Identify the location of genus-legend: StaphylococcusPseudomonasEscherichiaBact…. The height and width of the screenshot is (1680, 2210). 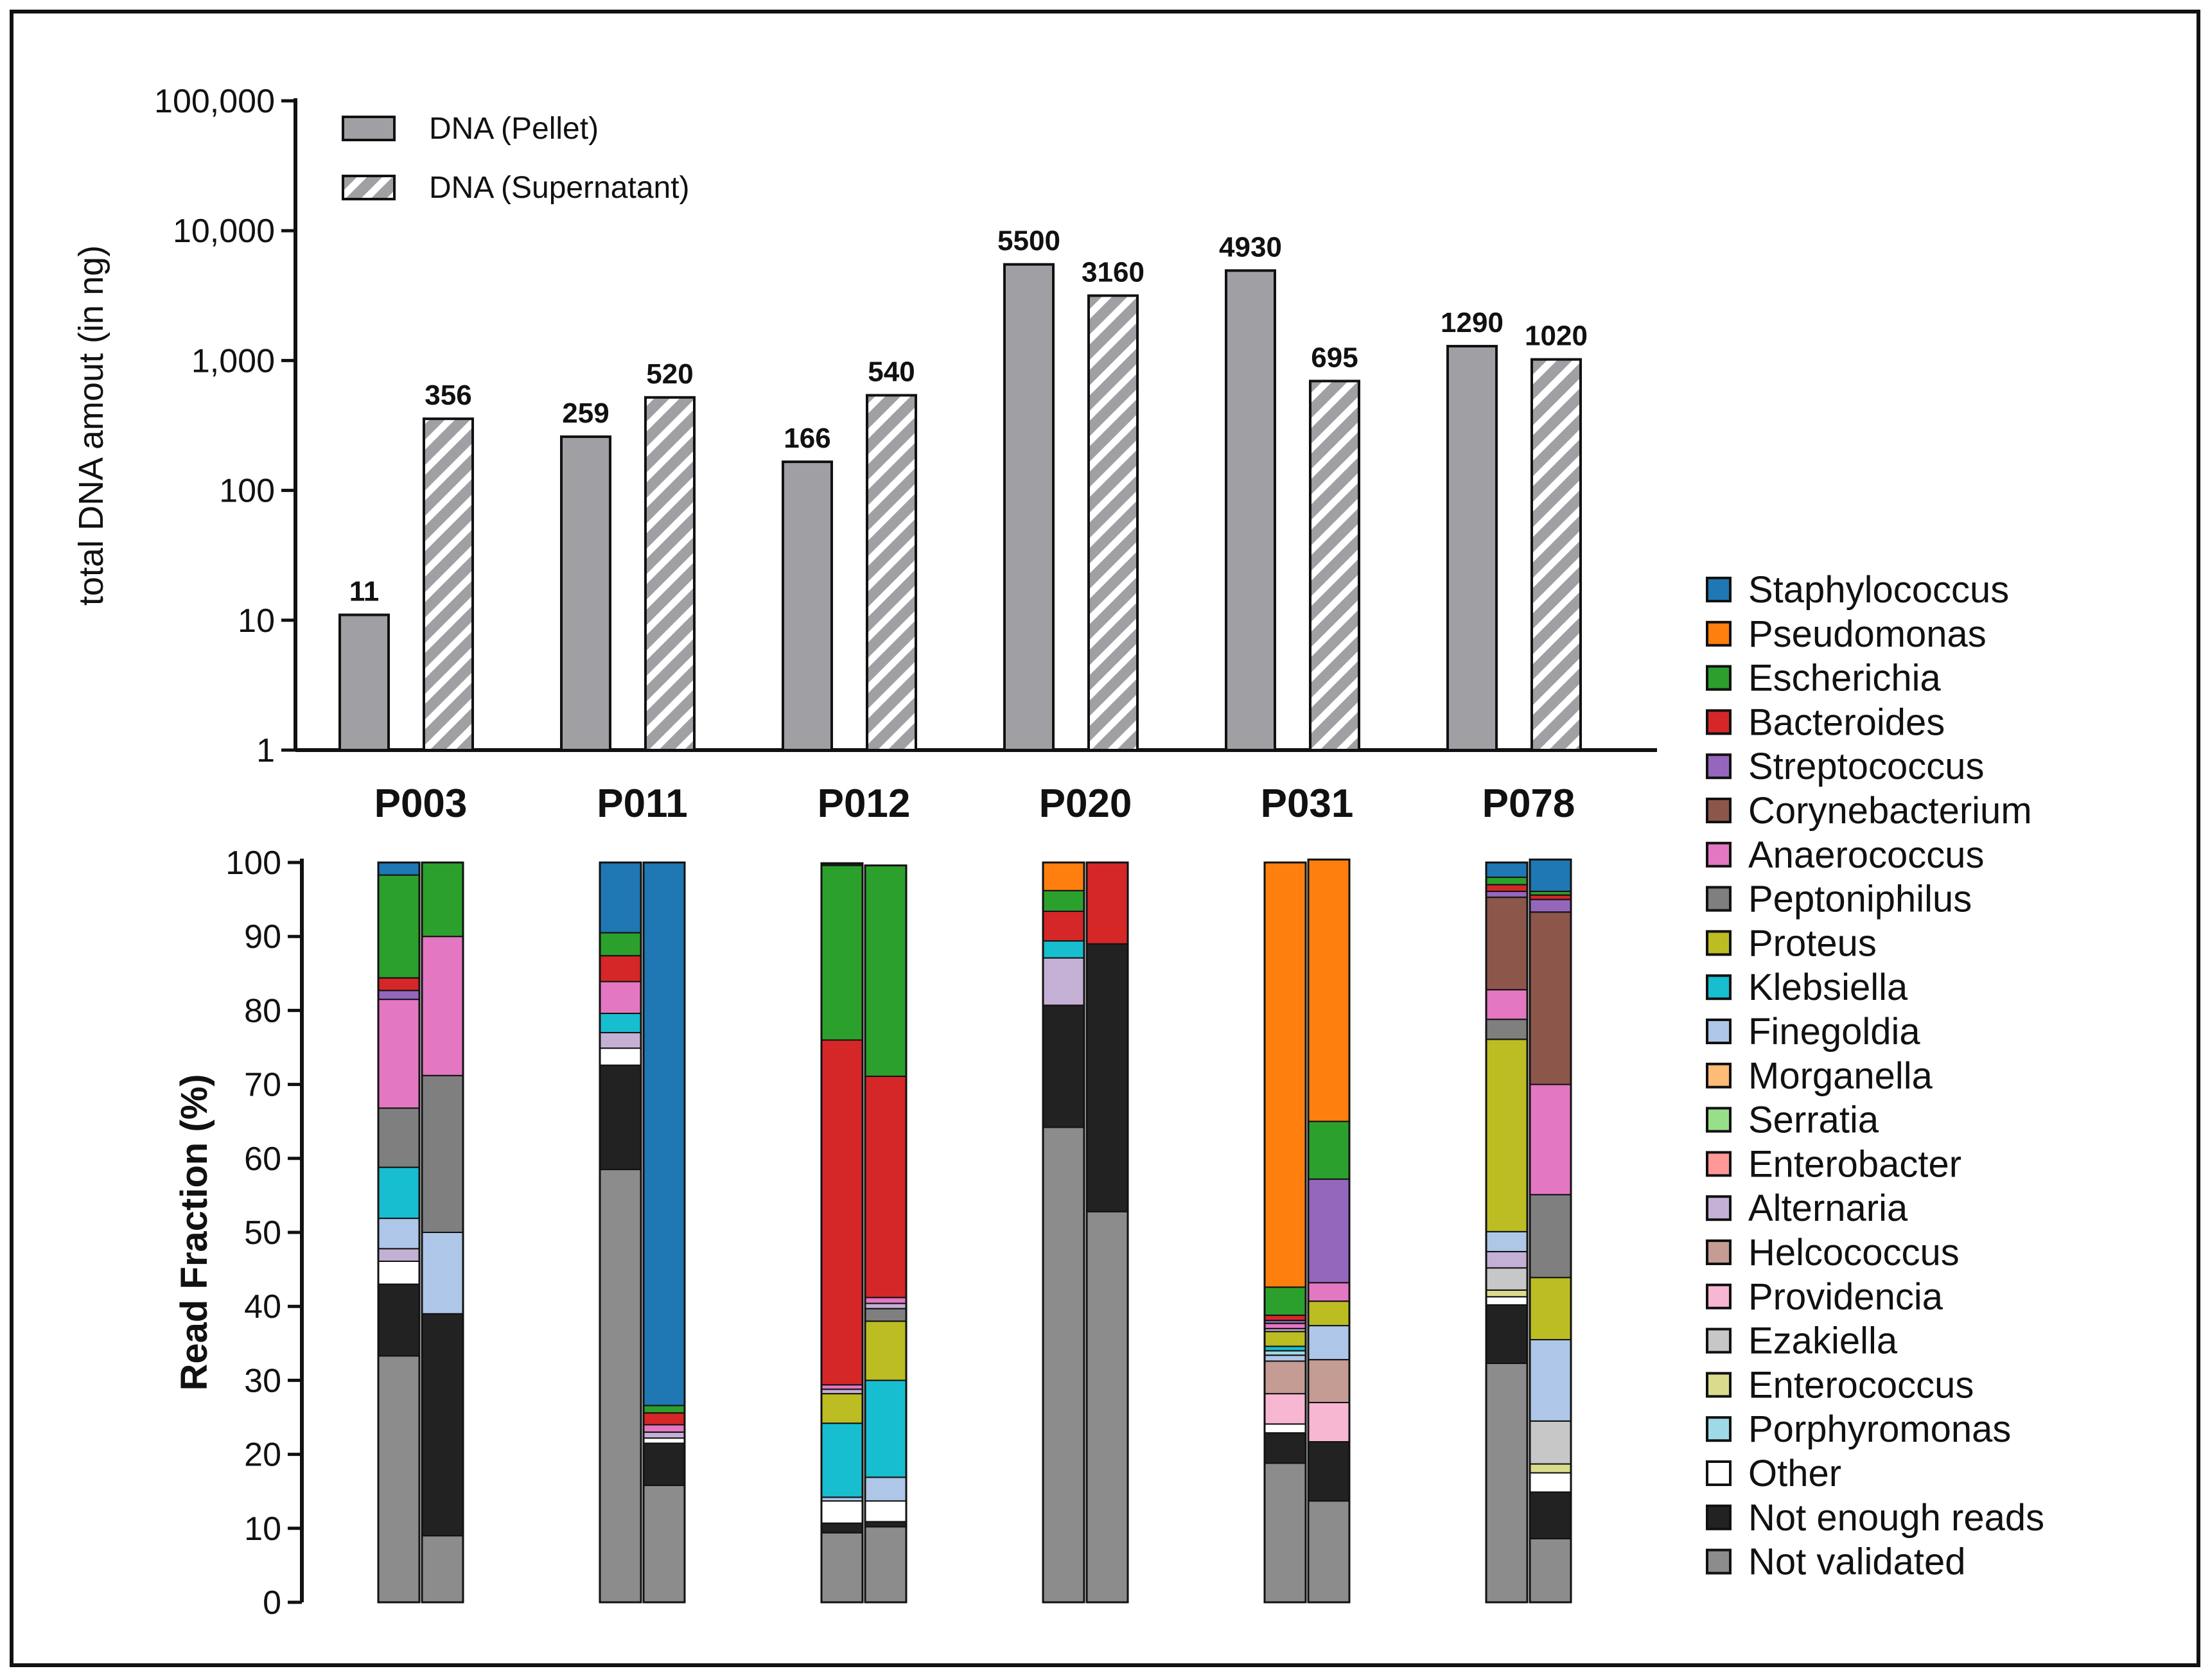
(1875, 1076).